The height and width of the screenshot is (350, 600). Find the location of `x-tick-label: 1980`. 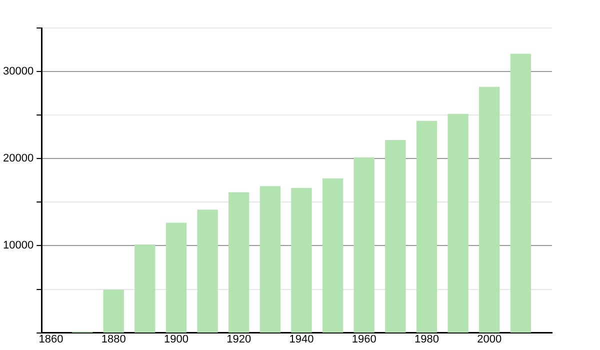

x-tick-label: 1980 is located at coordinates (426, 339).